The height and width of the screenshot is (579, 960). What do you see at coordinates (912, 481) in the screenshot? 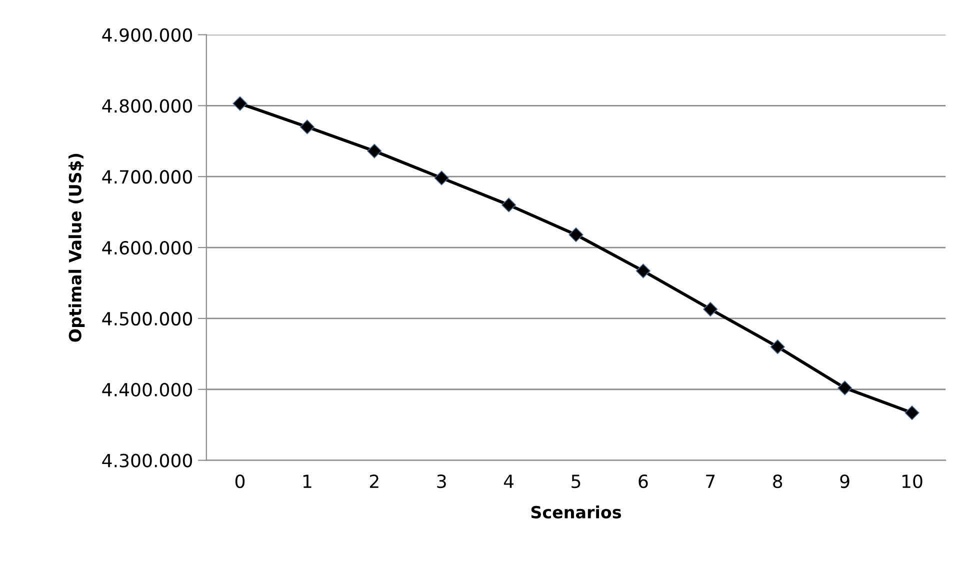
I see `x-tick-label: 10` at bounding box center [912, 481].